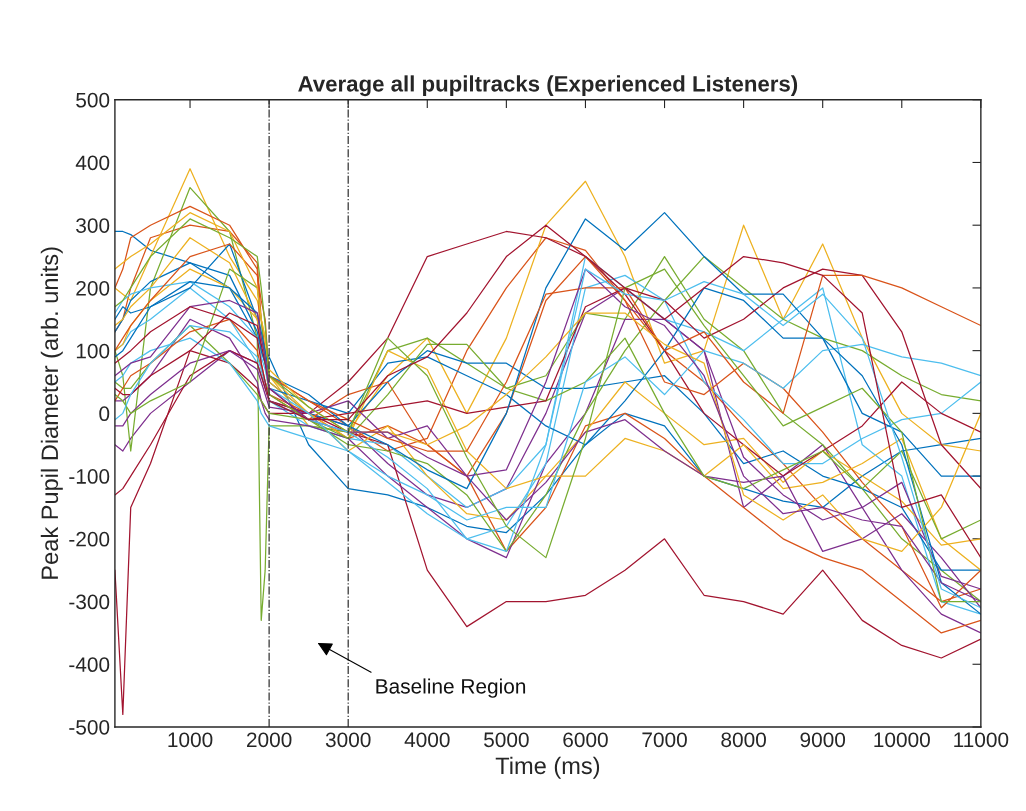  I want to click on x-tick-label: 5000, so click(506, 740).